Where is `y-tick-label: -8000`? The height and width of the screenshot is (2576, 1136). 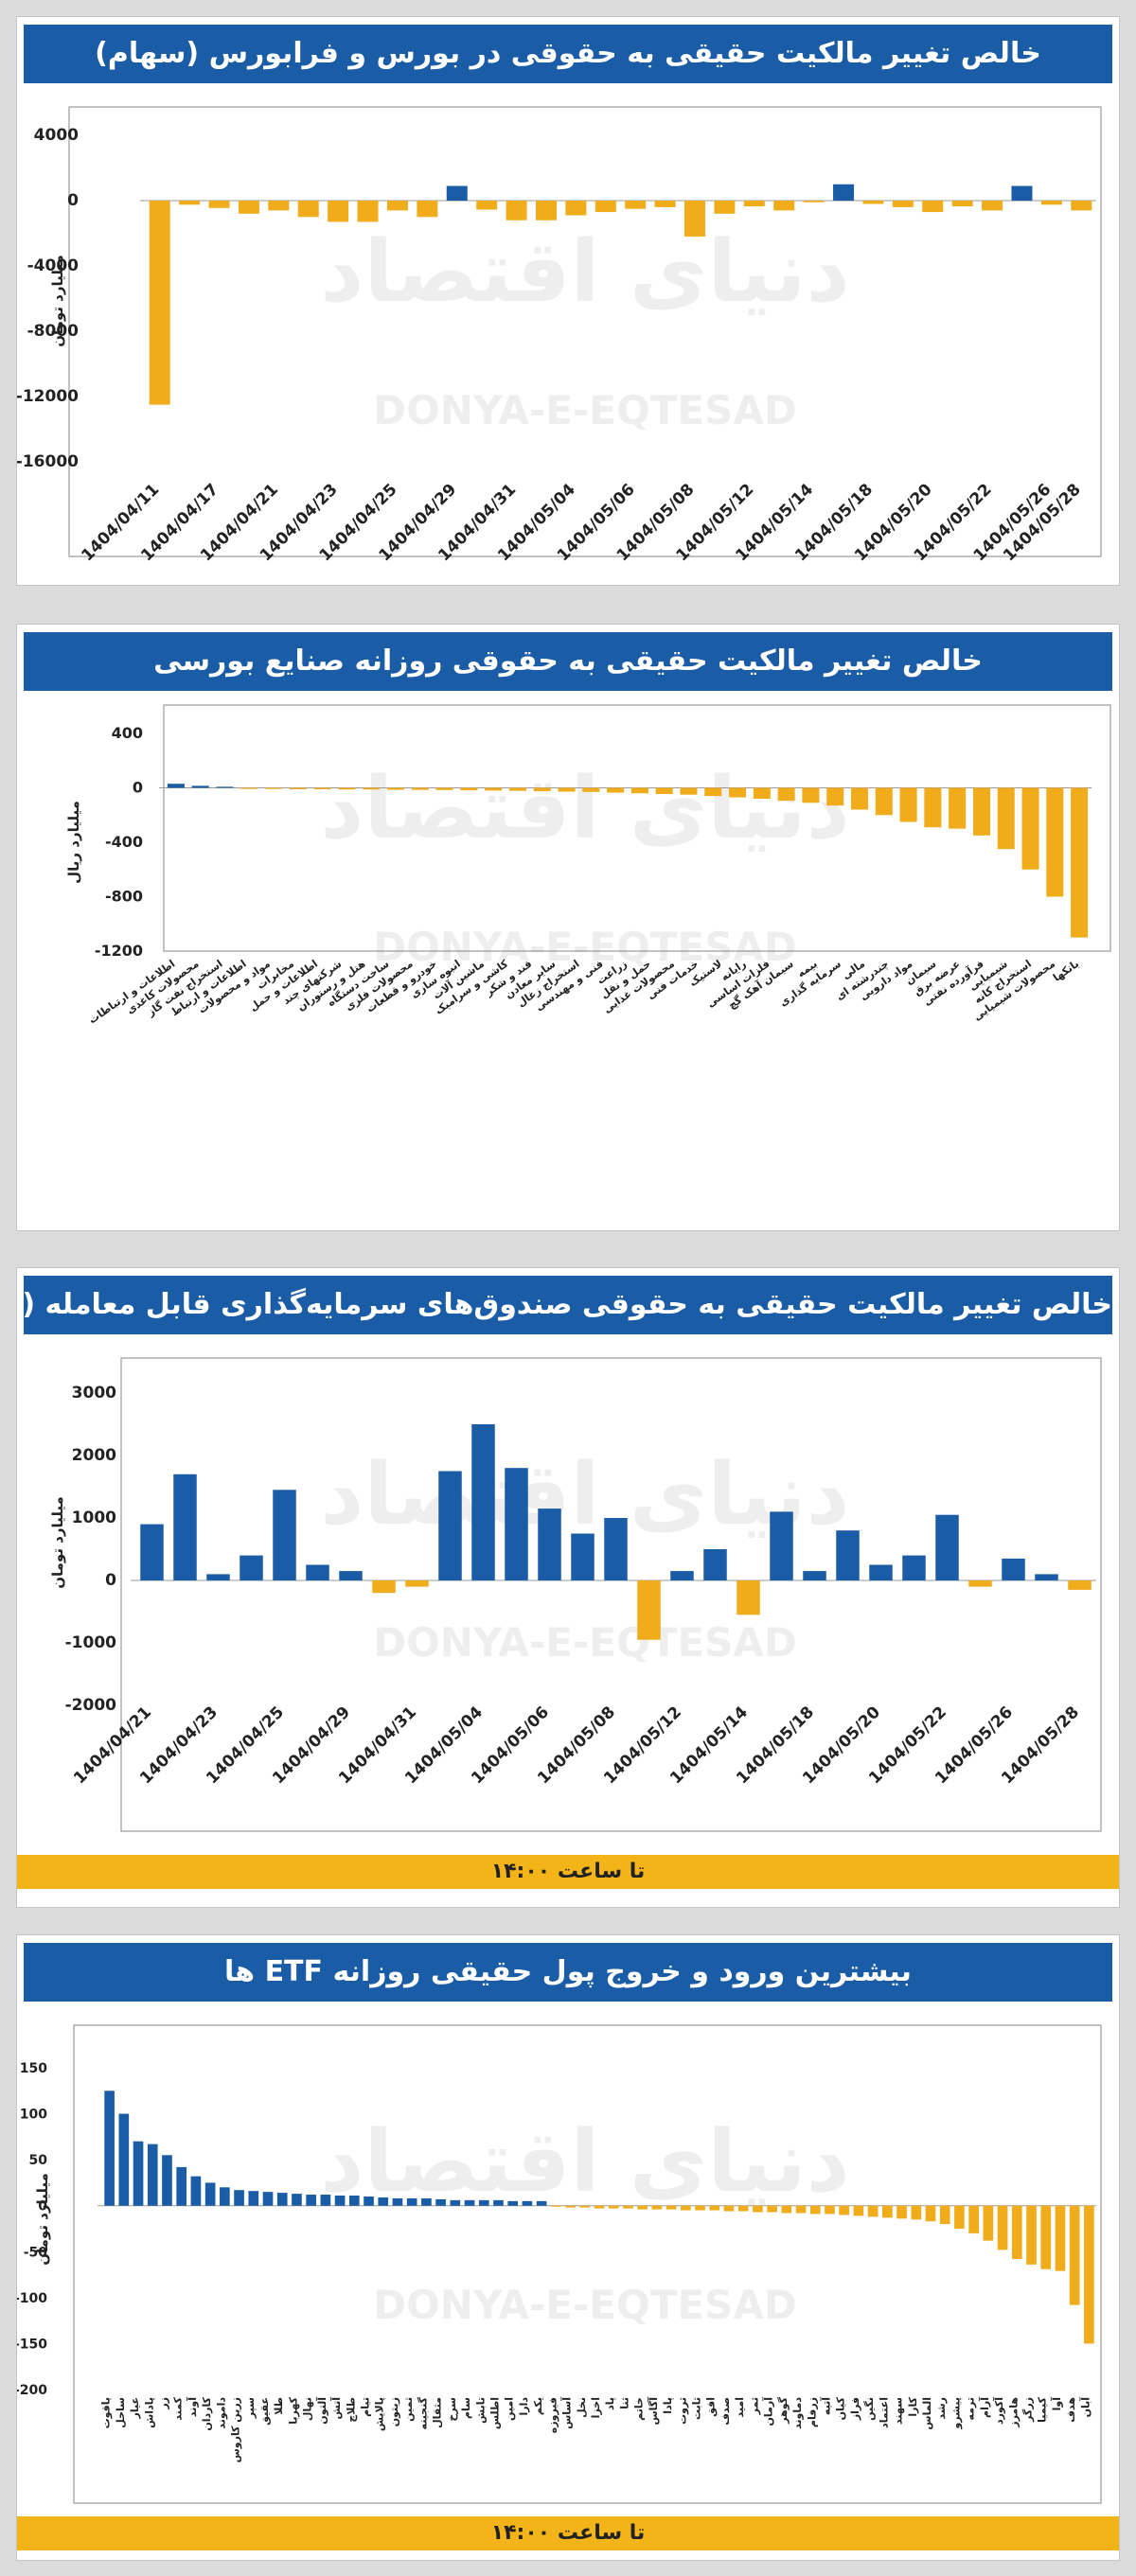 y-tick-label: -8000 is located at coordinates (53, 331).